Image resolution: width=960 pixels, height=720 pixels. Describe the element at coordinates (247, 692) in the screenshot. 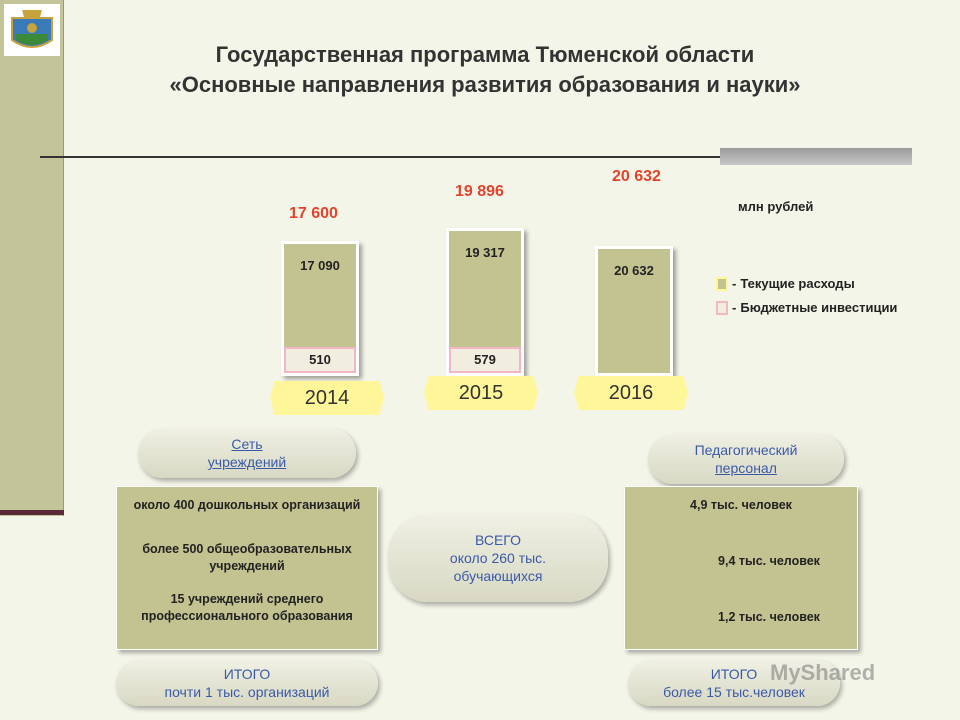

I see `institutions-total-line-2: почти 1 тыс. организаций` at that location.